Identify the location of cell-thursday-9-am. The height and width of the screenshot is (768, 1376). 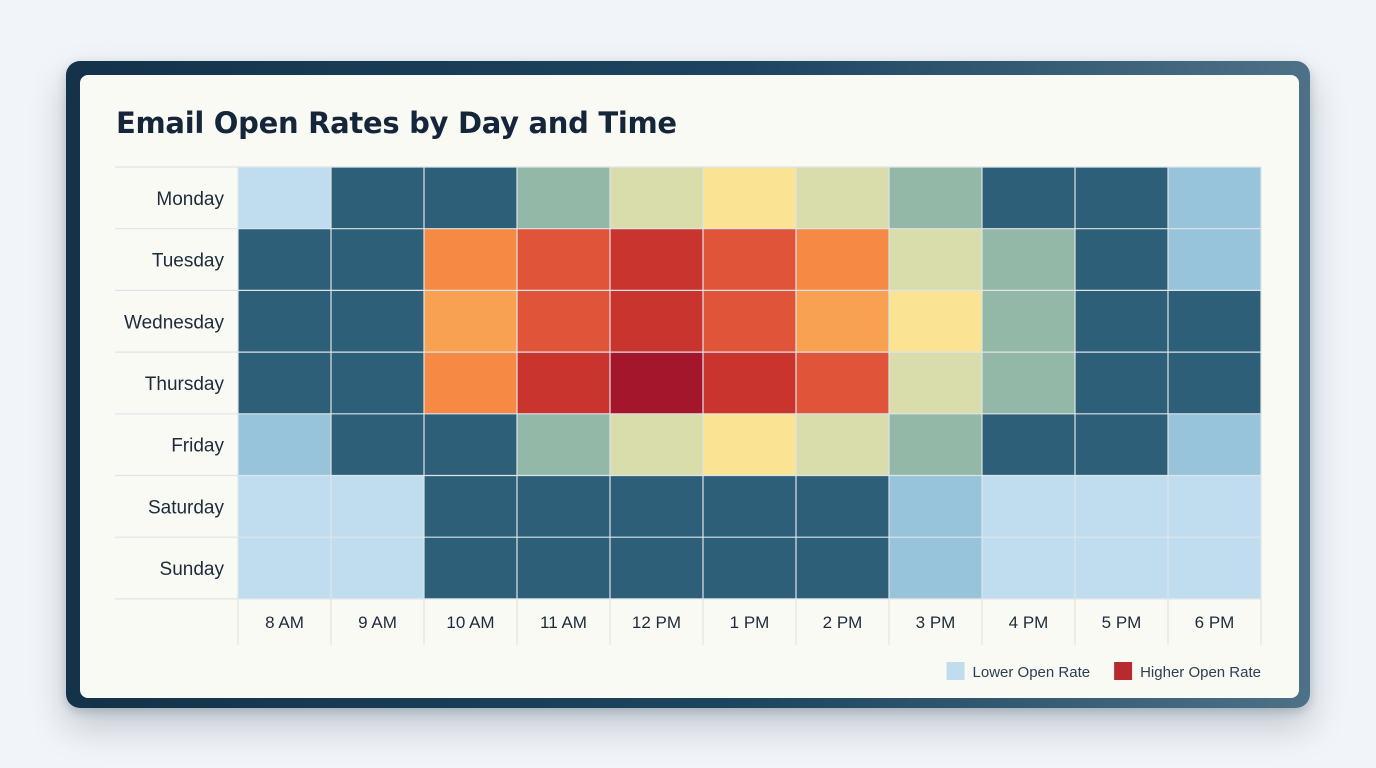
(377, 383).